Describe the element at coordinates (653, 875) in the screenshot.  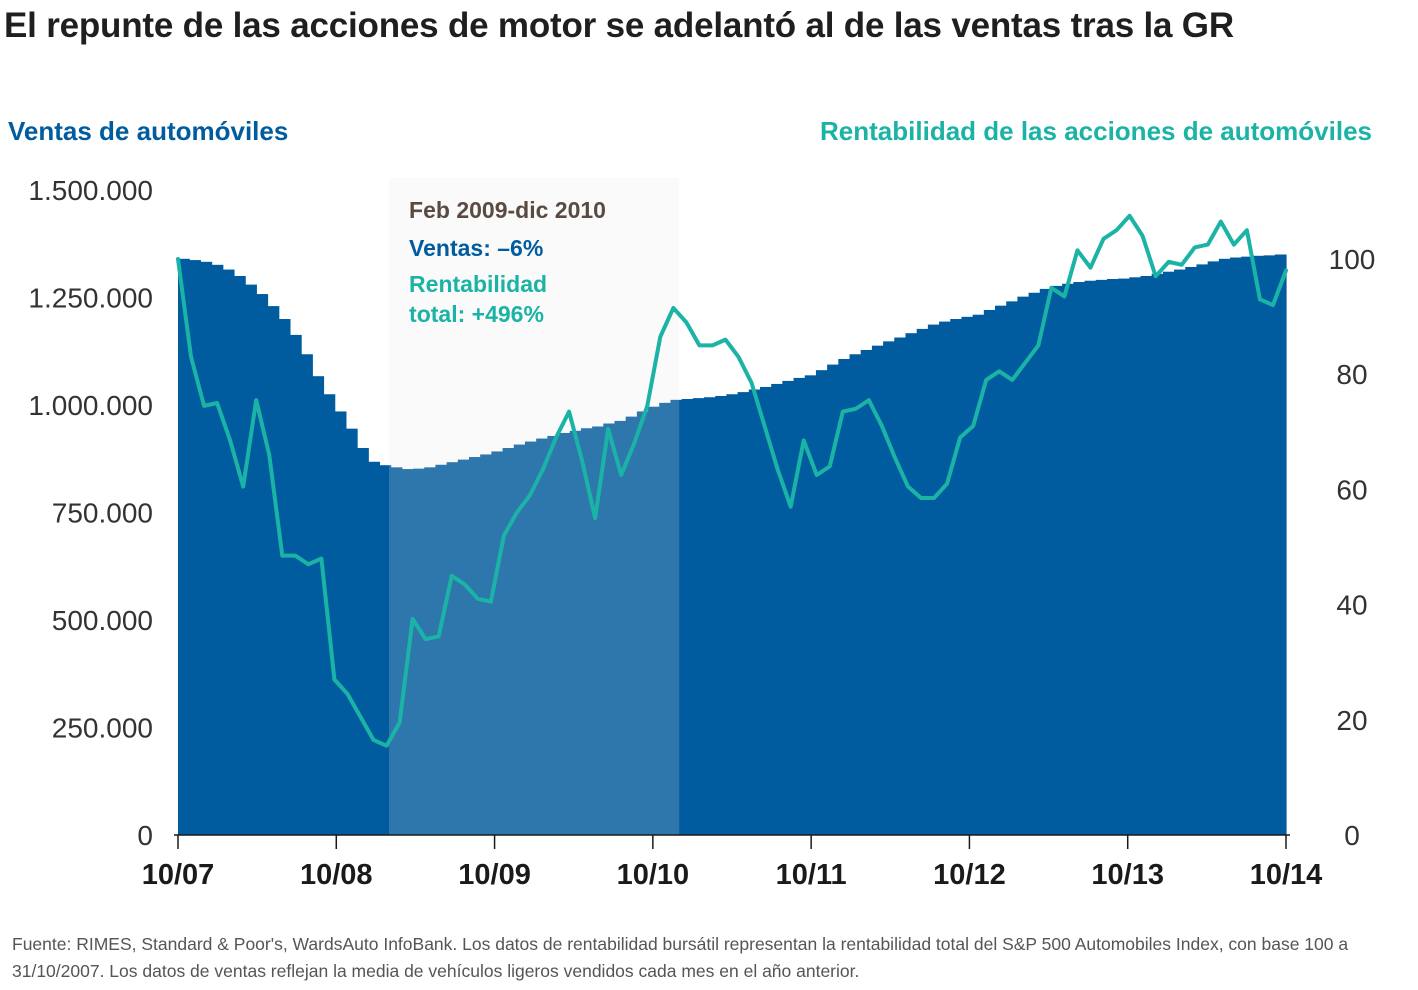
I see `x-tick-label: 10/10` at that location.